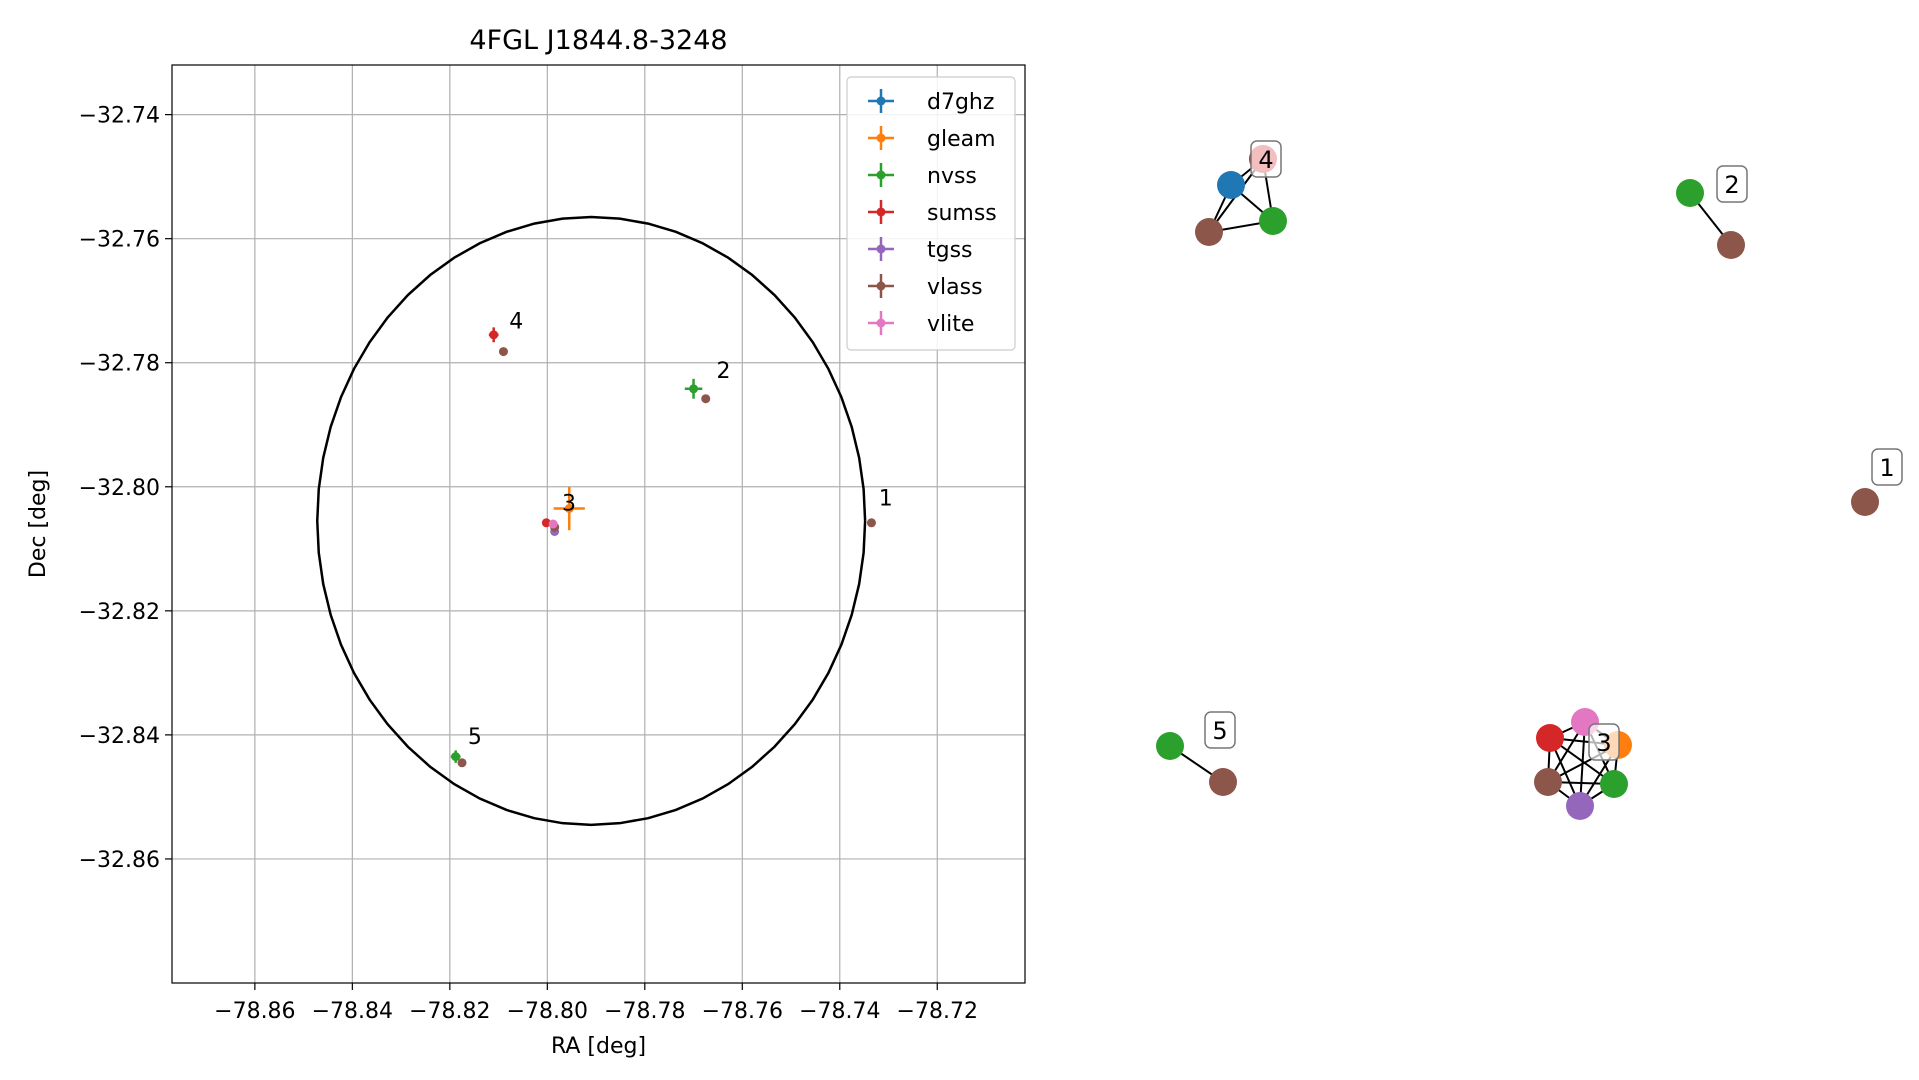 The width and height of the screenshot is (1919, 1080). I want to click on marker-gleam, so click(569, 508).